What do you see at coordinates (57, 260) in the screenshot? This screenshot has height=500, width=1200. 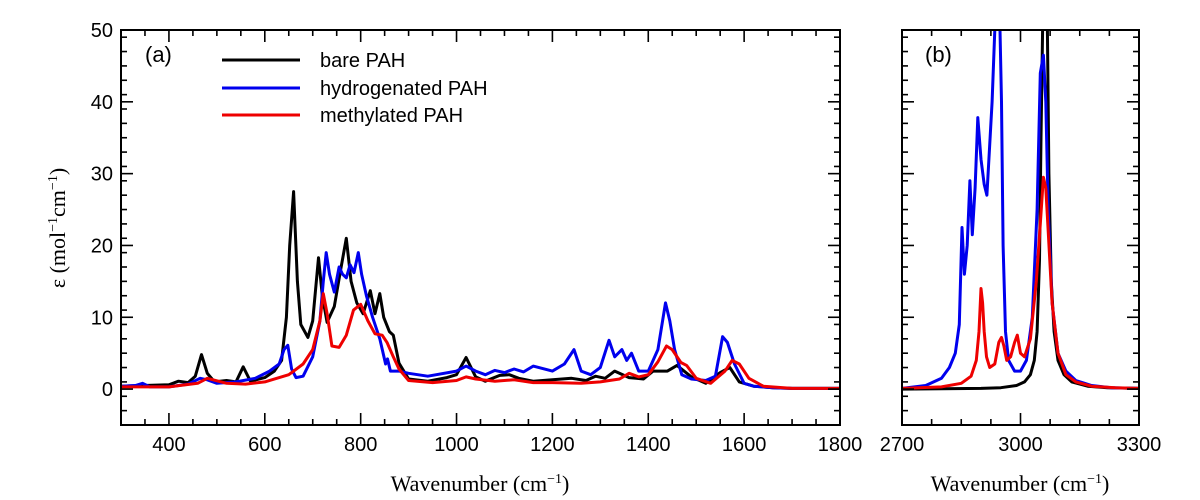 I see `y-axis-title-main: ε (mol` at bounding box center [57, 260].